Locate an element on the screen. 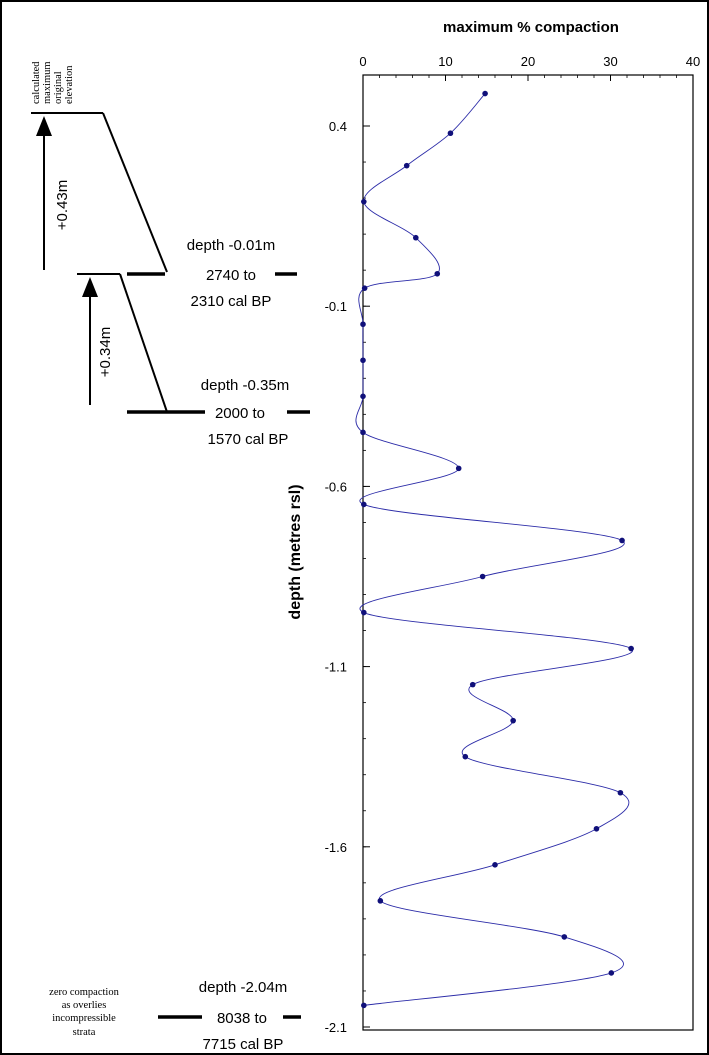 Image resolution: width=709 pixels, height=1055 pixels. date-marker-2: depth -0.35m 2000 to 1570 cal BP is located at coordinates (218, 412).